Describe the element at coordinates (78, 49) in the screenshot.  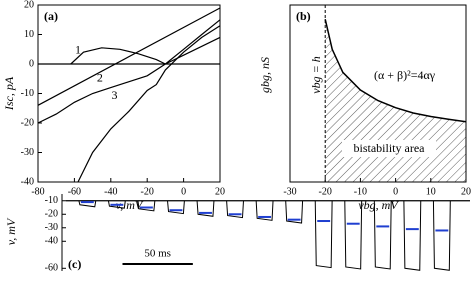
I see `curve-label: 1` at that location.